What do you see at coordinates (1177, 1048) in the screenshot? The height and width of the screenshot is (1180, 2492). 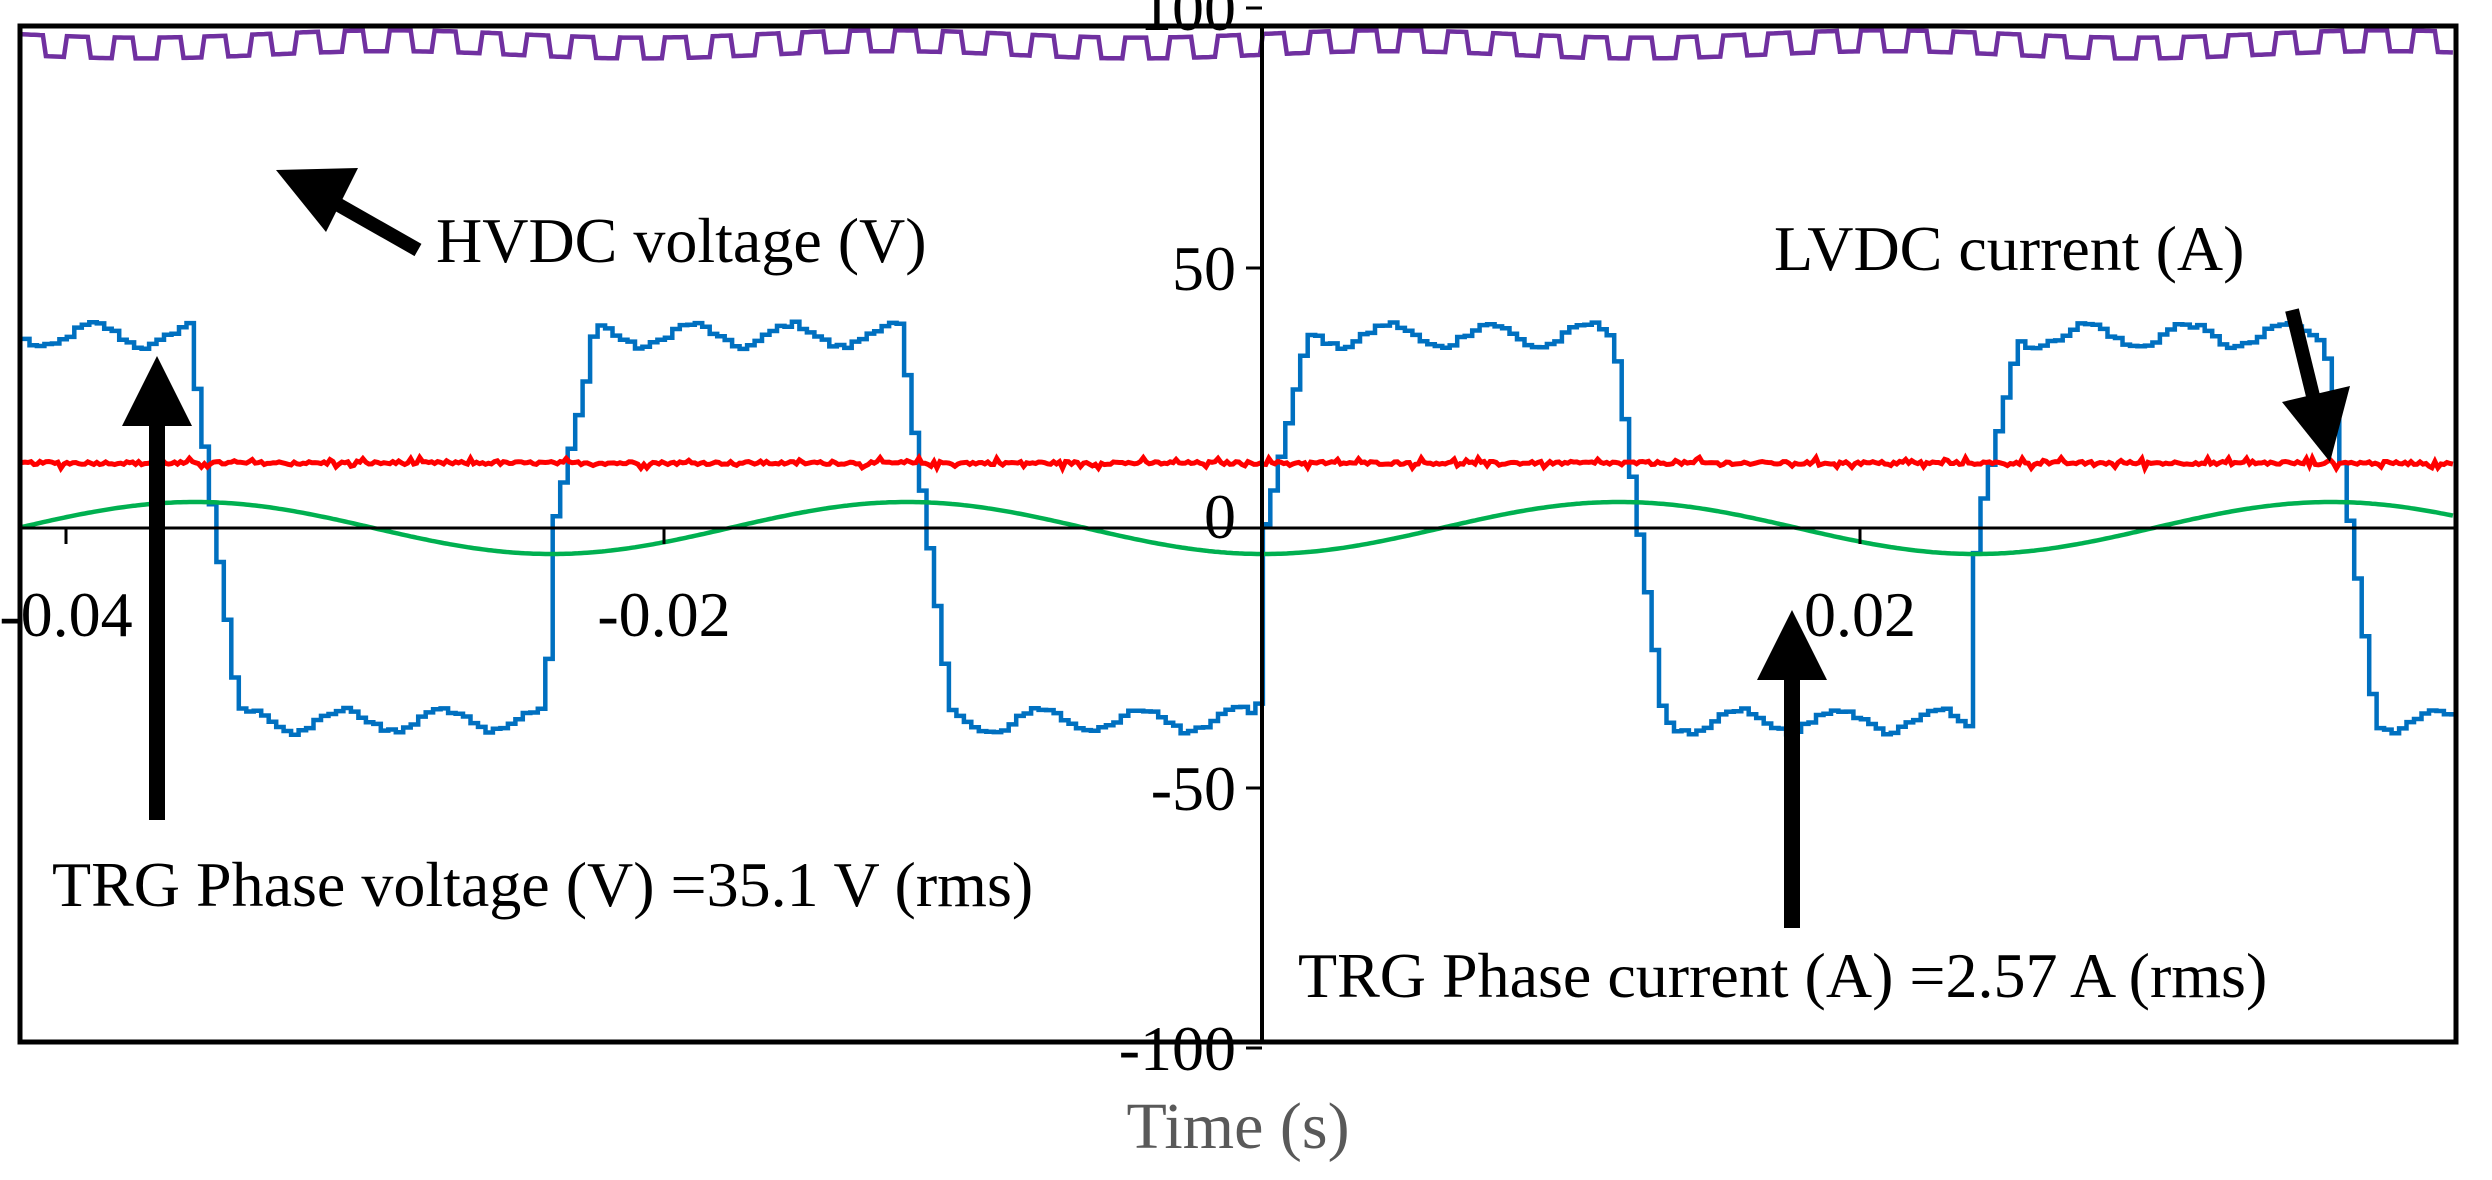 I see `y-tick-label: -100` at bounding box center [1177, 1048].